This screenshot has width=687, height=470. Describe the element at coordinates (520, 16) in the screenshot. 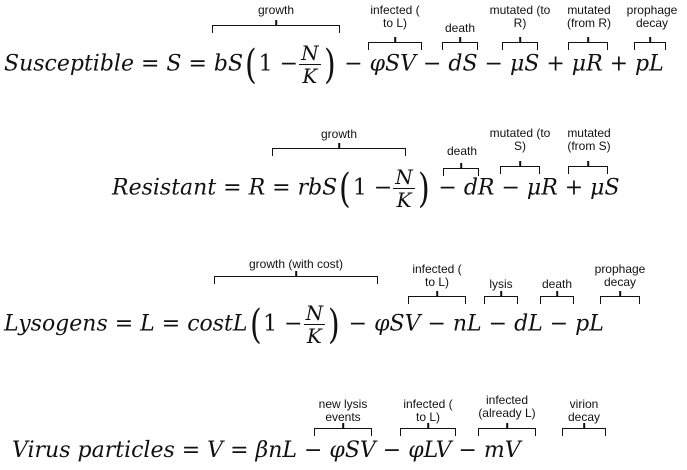

I see `annotation-mutated-to-r: mutated (to R)` at that location.